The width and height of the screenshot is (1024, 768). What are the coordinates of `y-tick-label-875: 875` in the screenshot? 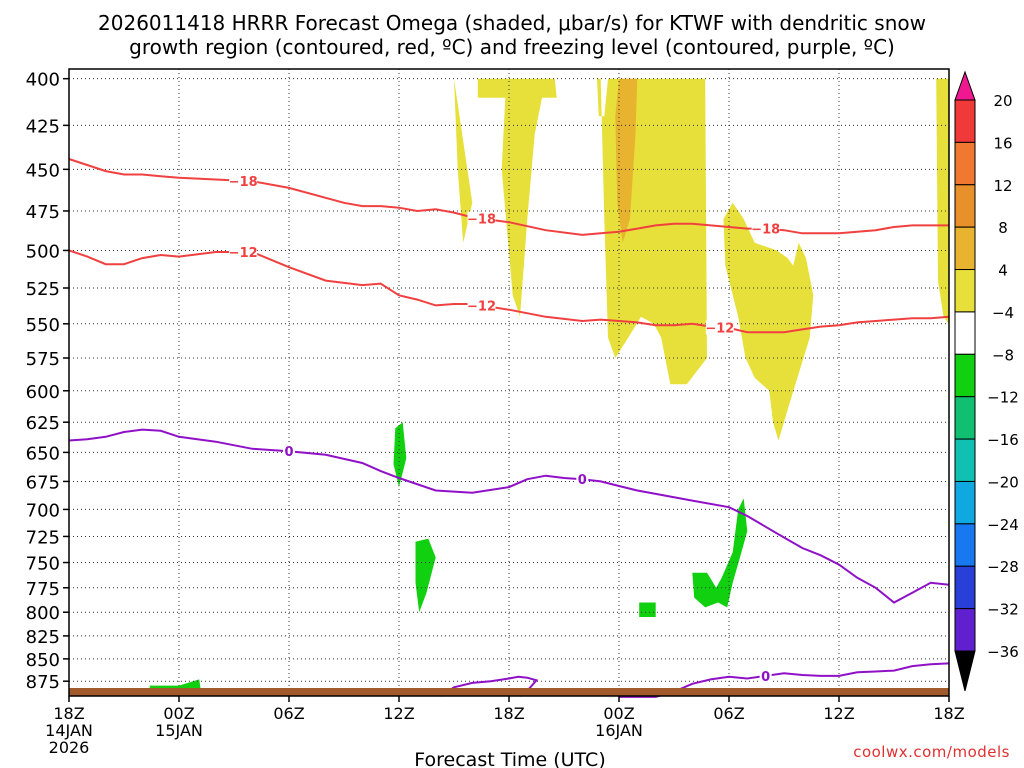 It's located at (43, 682).